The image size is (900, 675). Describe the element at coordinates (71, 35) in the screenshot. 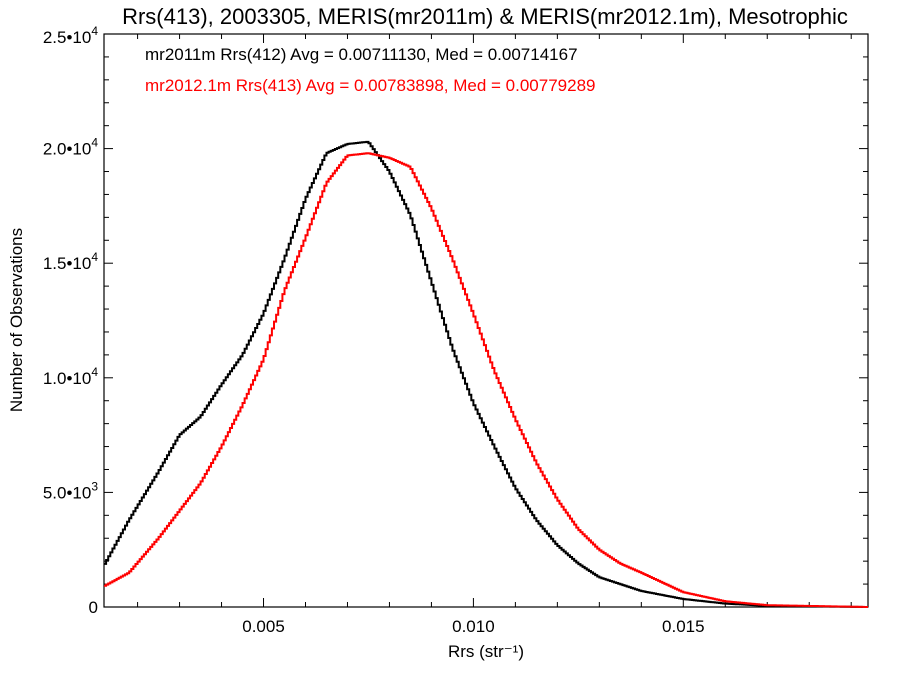

I see `y-tick-label: 2.5•104` at that location.